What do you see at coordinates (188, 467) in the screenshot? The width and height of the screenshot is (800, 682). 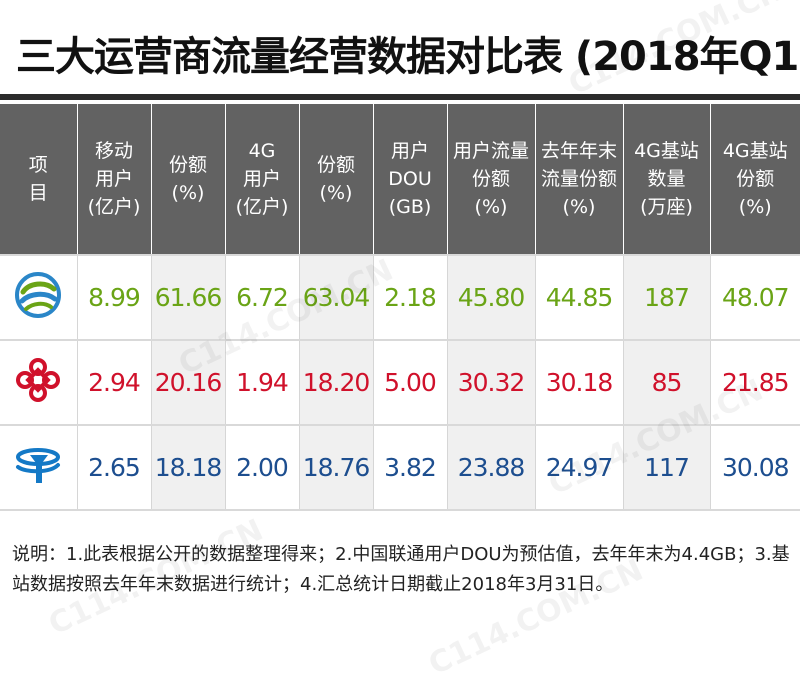 I see `table-cell: 18.18` at bounding box center [188, 467].